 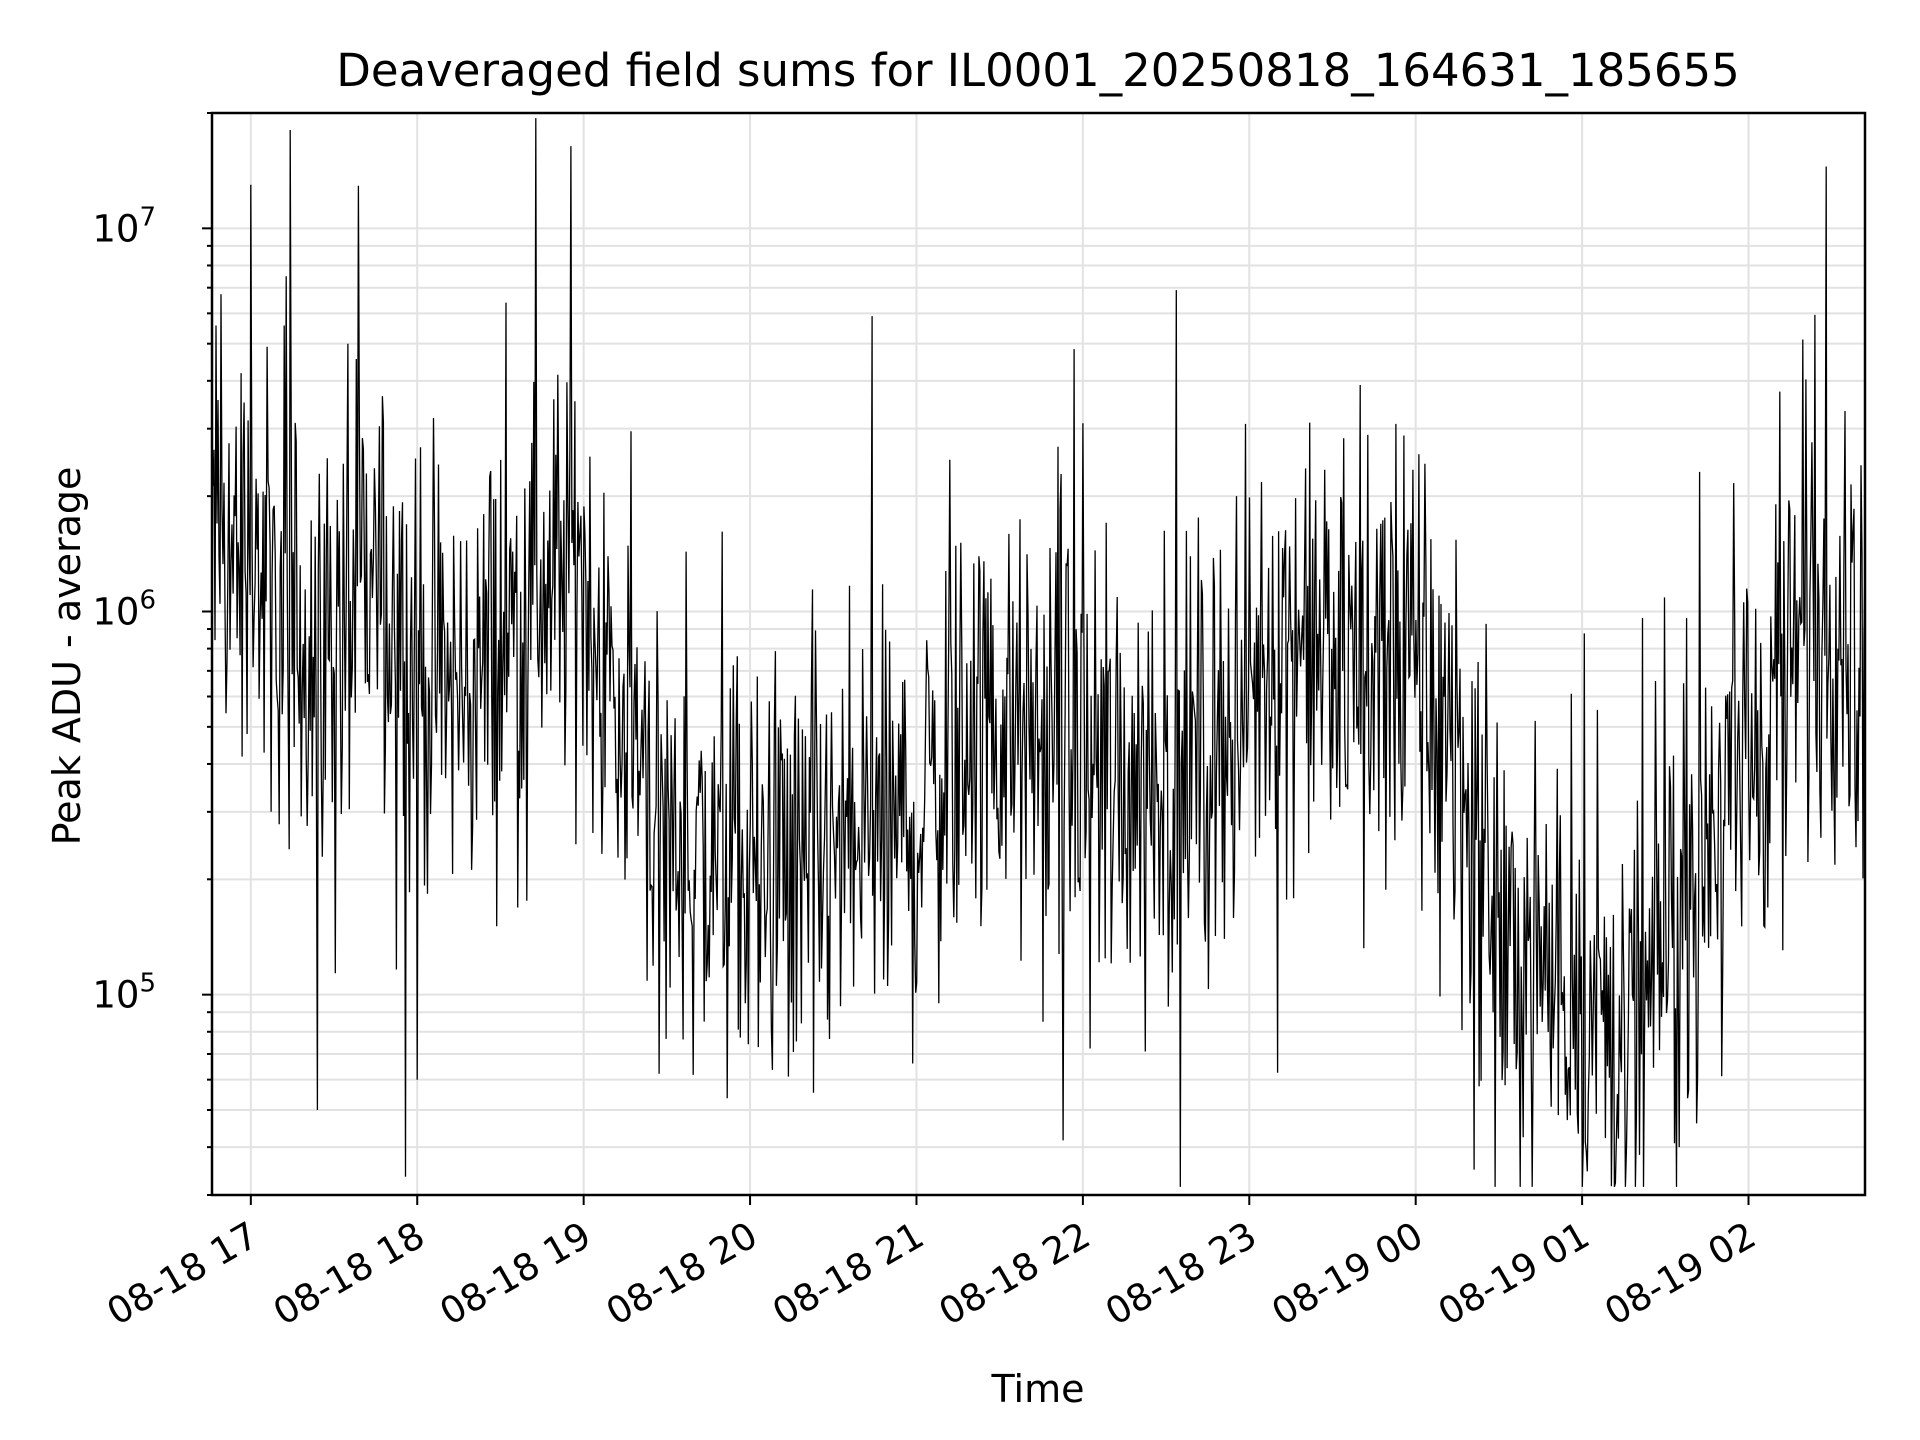 I want to click on y-tick-label: 106, so click(x=124, y=609).